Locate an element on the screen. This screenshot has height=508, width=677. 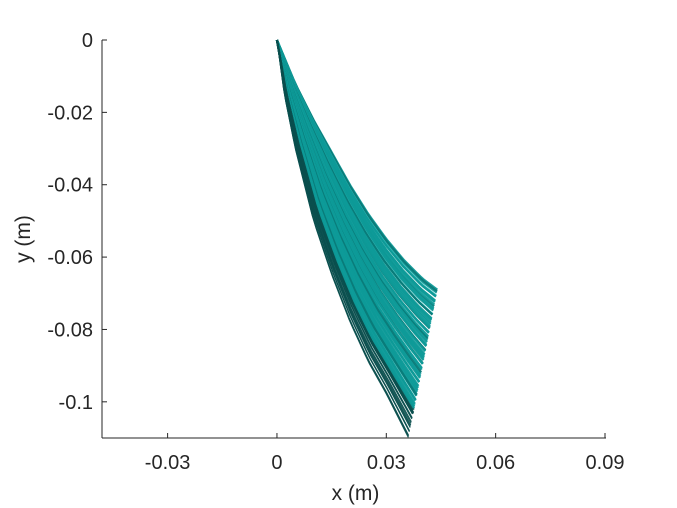
y-axis-ticks: 0 -0.02 -0.04 -0.06 -0.08 -0.1 is located at coordinates (77, 222).